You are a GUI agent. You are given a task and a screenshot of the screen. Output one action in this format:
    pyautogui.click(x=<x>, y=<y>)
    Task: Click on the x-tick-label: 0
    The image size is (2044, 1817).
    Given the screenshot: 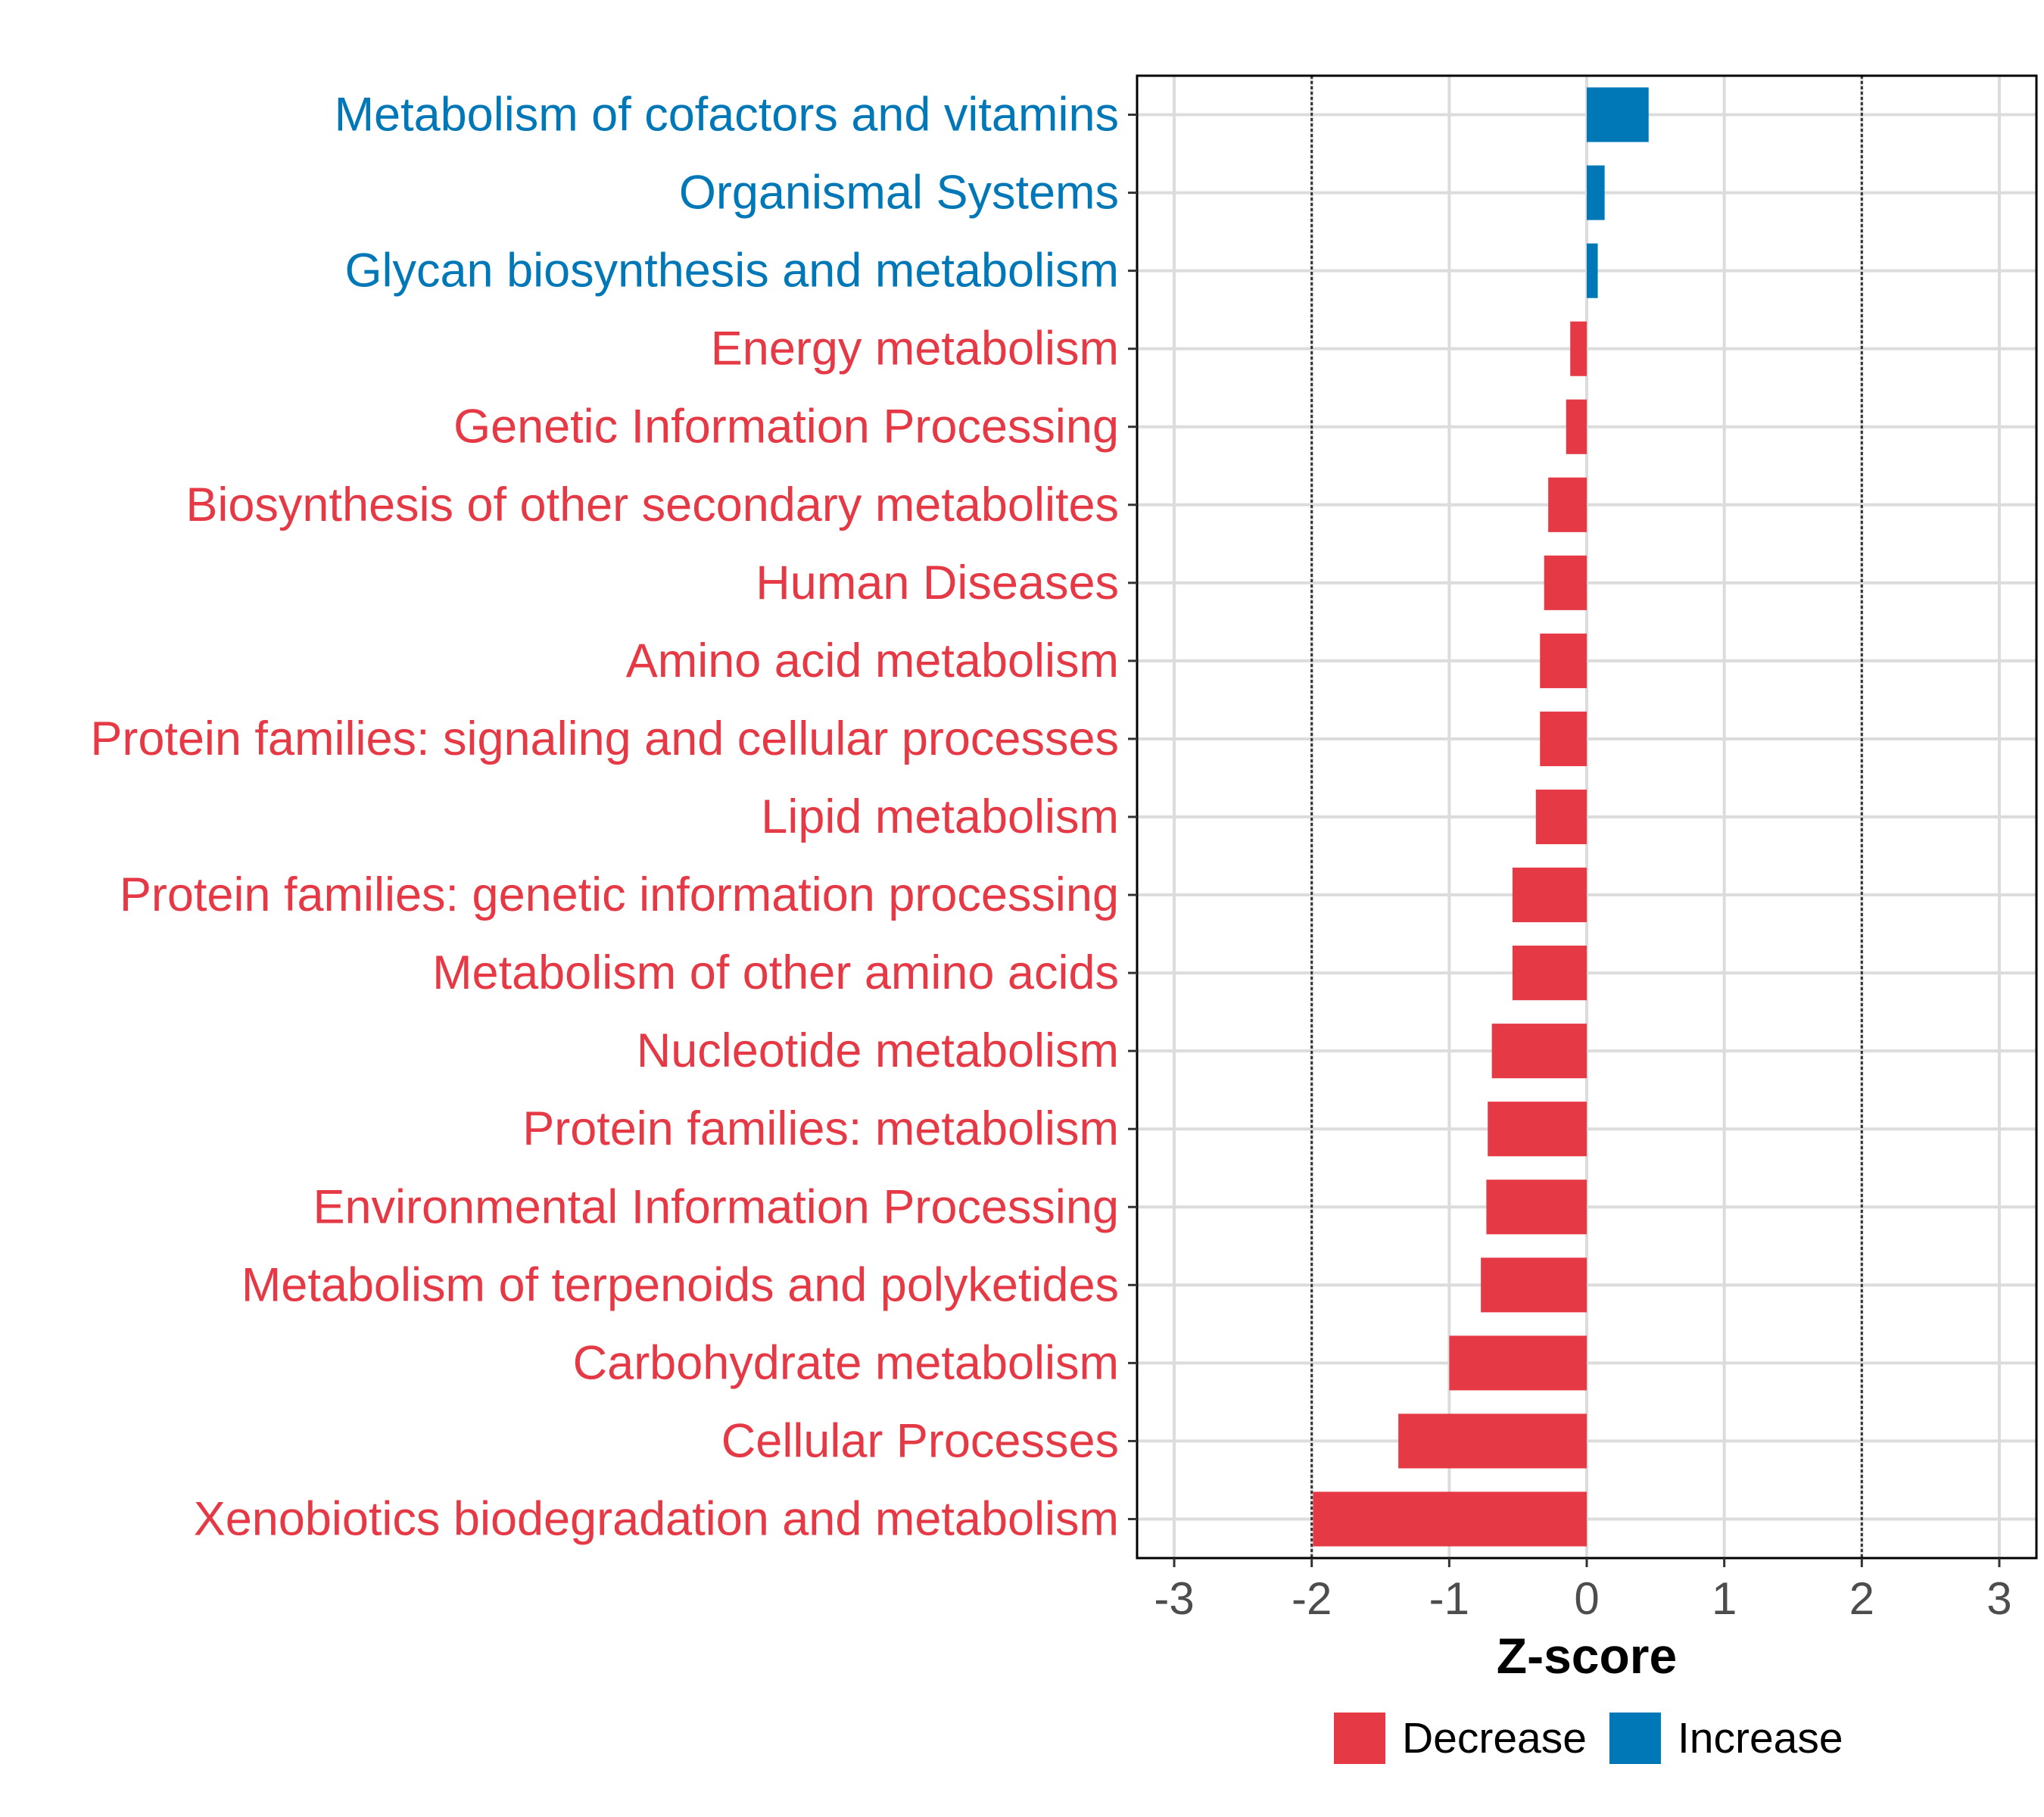 What is the action you would take?
    pyautogui.click(x=1586, y=1599)
    